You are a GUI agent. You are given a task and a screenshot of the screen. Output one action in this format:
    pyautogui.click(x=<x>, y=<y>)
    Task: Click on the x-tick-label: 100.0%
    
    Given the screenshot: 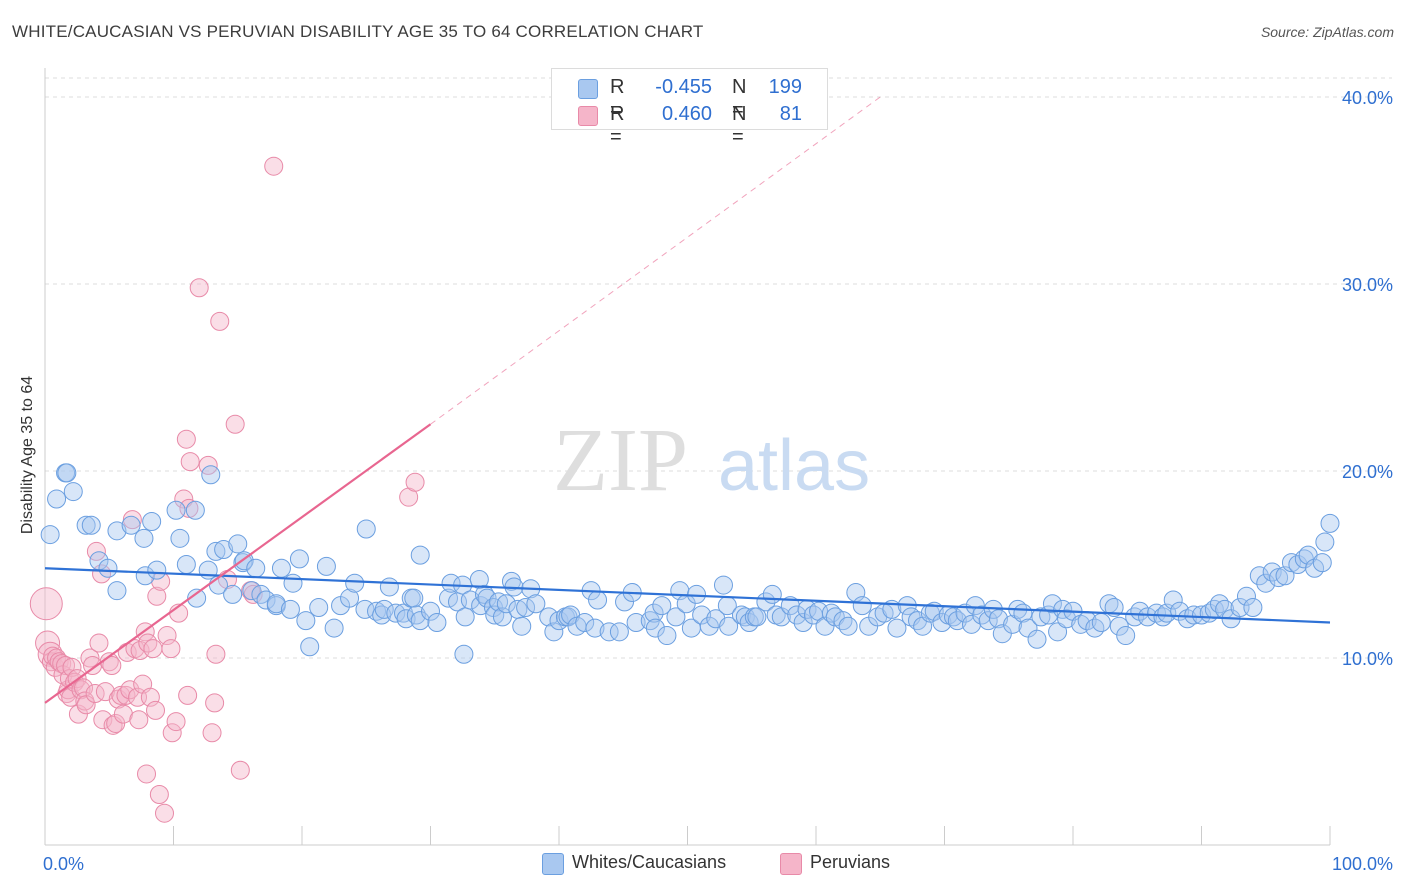 What is the action you would take?
    pyautogui.click(x=1362, y=864)
    